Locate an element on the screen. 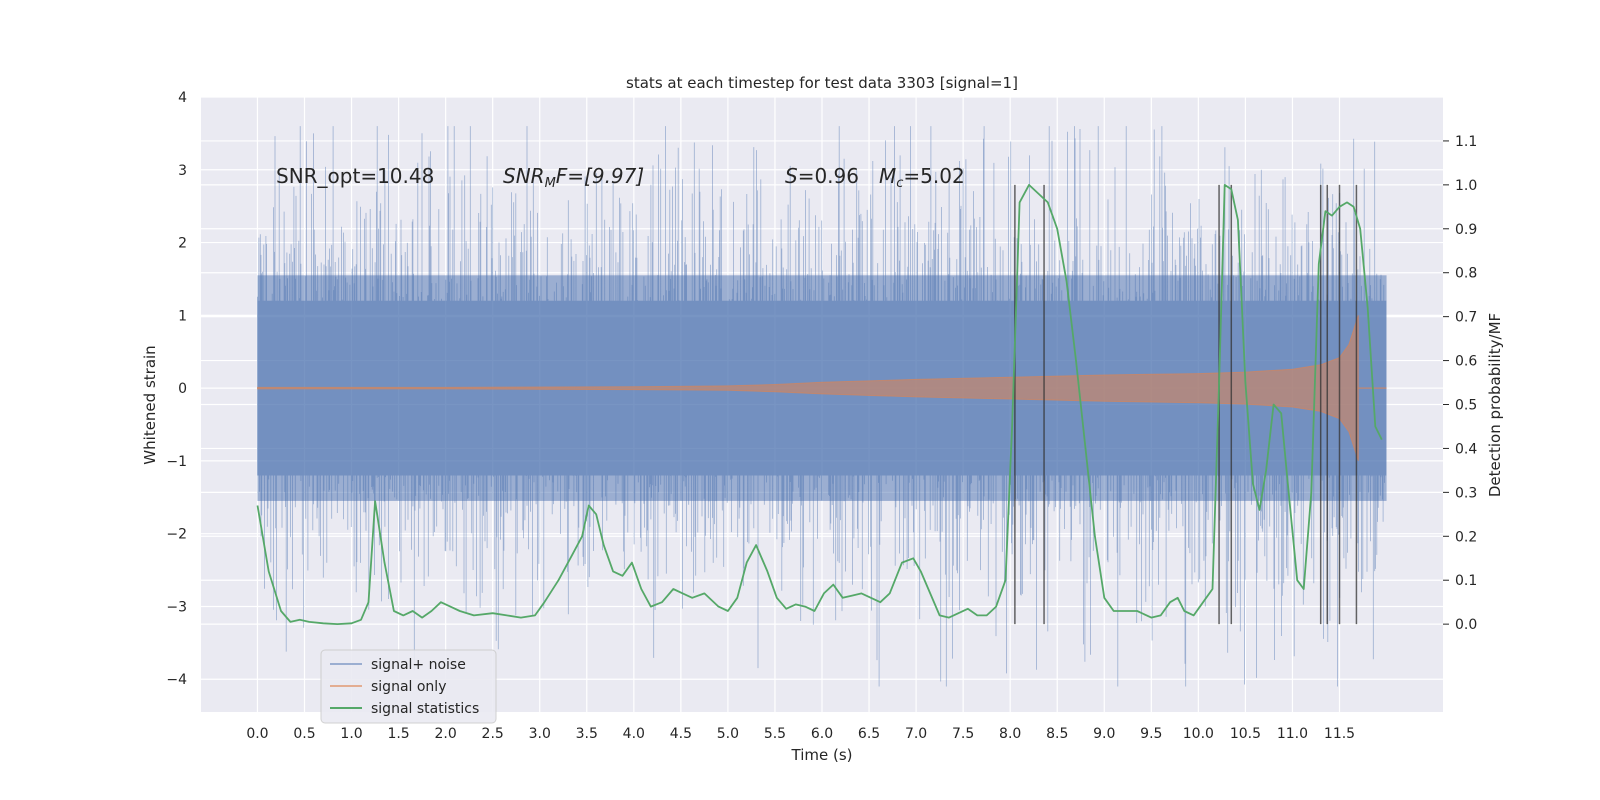  y-tick-label: 3 is located at coordinates (182, 171).